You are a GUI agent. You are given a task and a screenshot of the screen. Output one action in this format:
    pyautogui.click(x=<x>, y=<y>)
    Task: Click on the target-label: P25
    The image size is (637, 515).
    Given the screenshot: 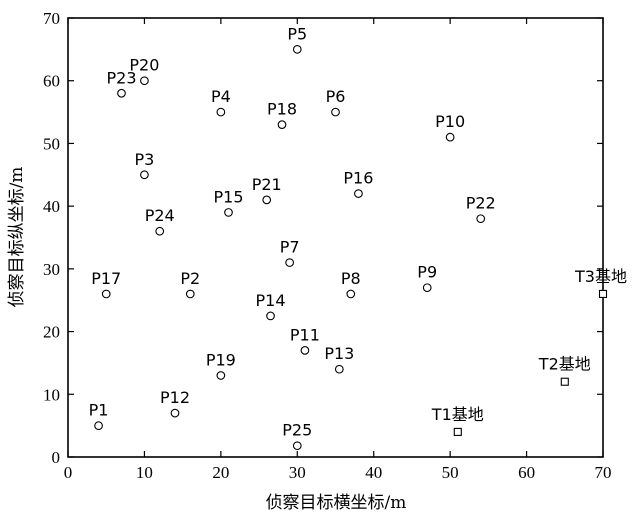 What is the action you would take?
    pyautogui.click(x=297, y=430)
    